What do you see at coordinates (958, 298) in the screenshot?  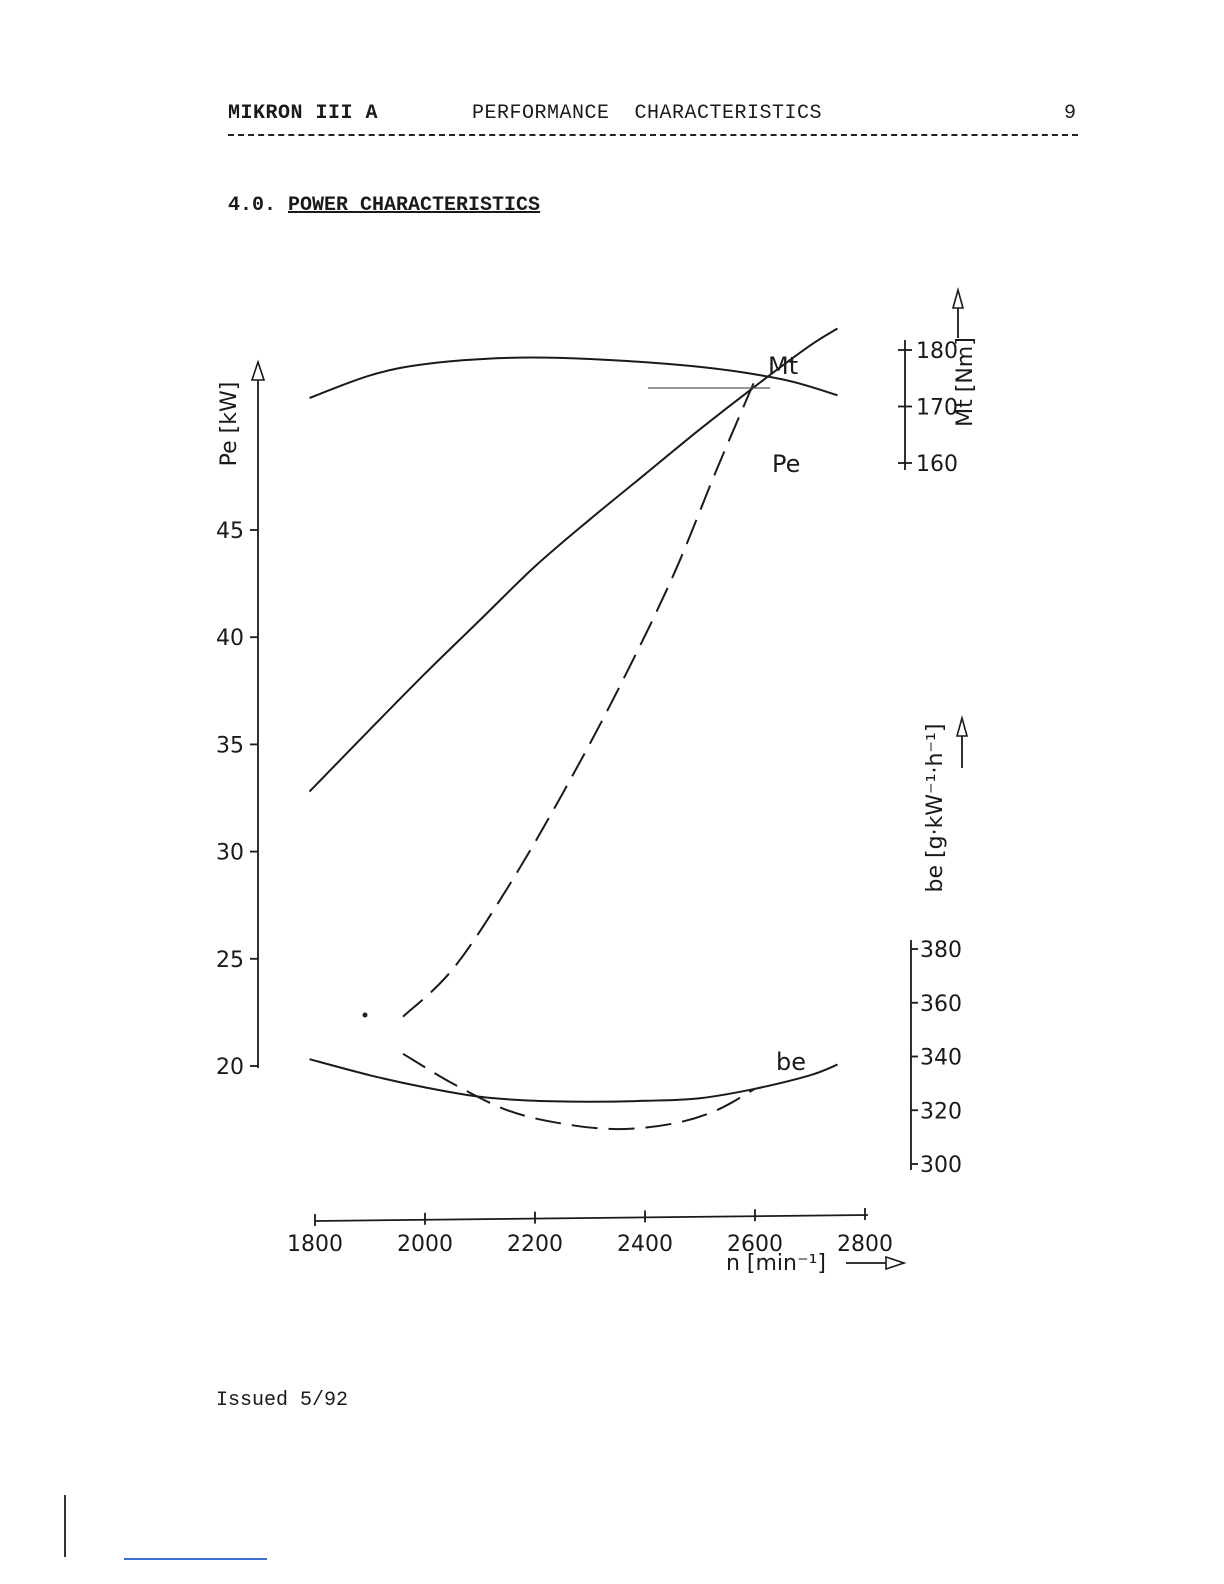 I see `torque-axis-arrow` at bounding box center [958, 298].